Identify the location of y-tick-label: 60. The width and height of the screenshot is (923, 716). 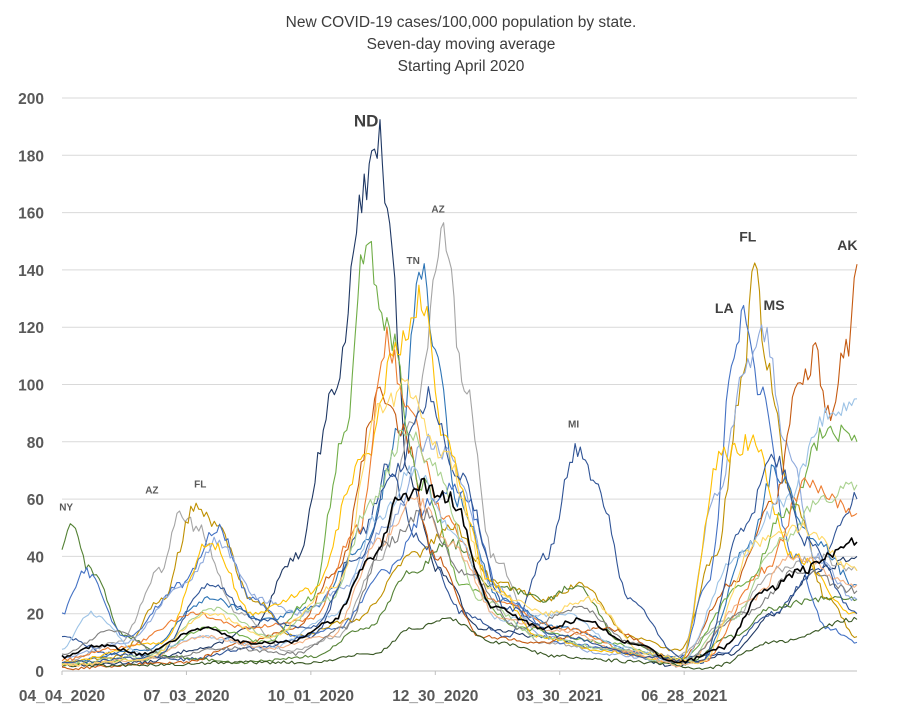
(35, 500).